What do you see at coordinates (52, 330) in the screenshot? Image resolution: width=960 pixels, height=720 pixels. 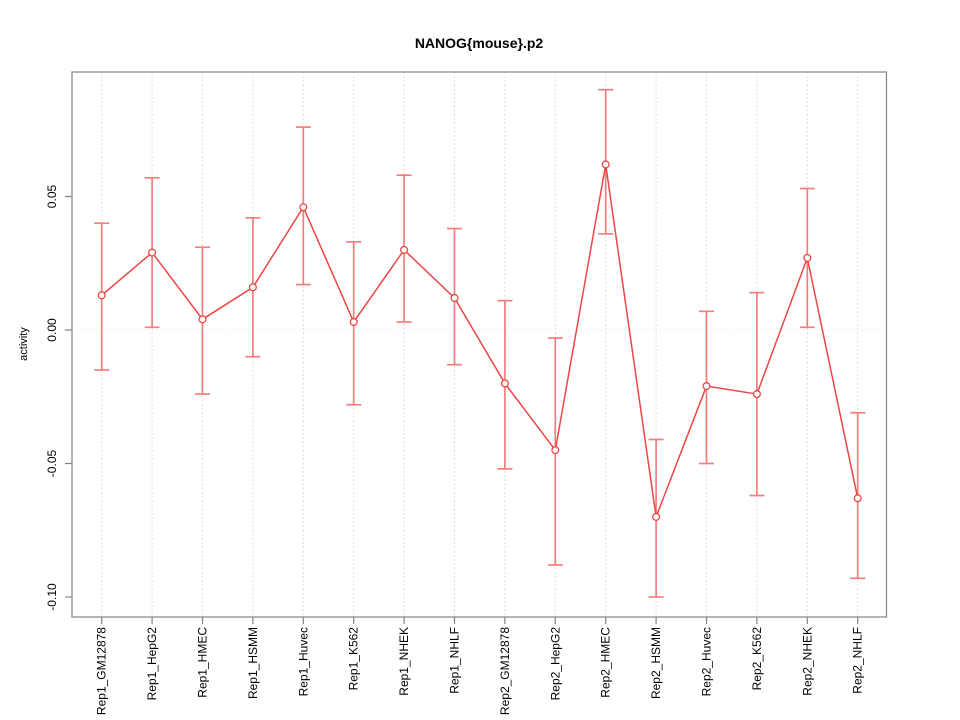 I see `y-tick-label: 0.00` at bounding box center [52, 330].